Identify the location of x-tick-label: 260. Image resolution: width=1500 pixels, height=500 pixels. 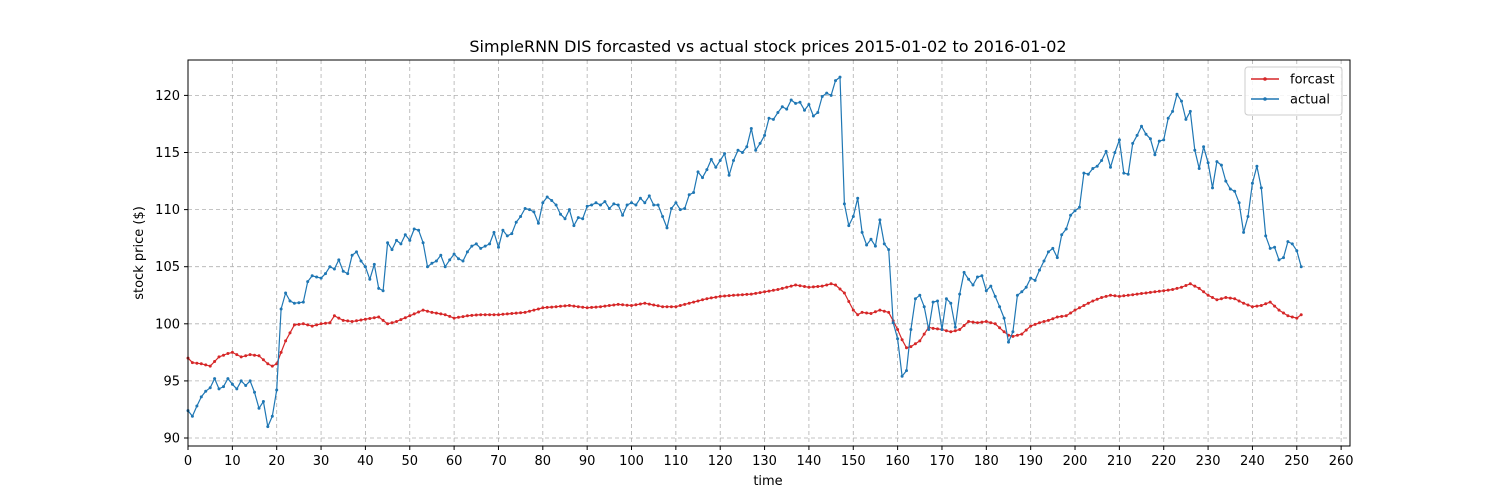
(1341, 461).